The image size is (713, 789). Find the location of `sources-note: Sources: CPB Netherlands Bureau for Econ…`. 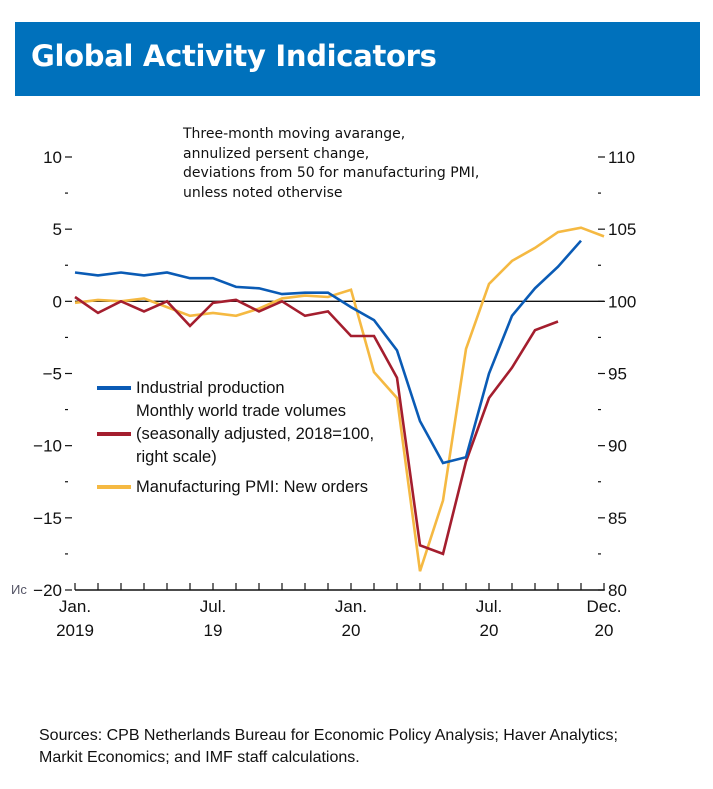

sources-note: Sources: CPB Netherlands Bureau for Econ… is located at coordinates (328, 747).